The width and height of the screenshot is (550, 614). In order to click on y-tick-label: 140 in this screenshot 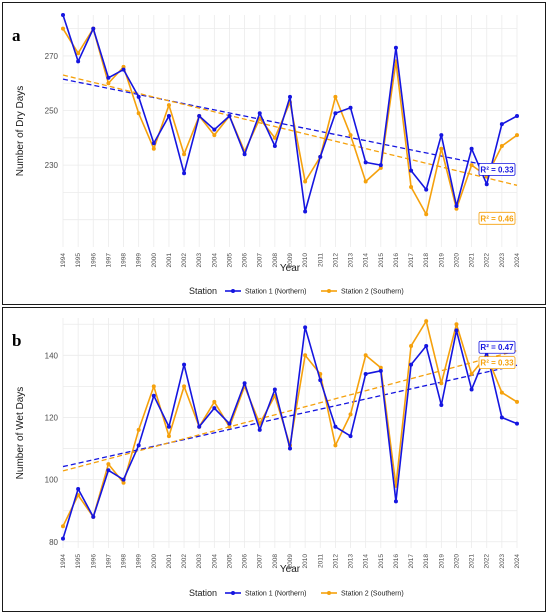, I will do `click(52, 355)`.